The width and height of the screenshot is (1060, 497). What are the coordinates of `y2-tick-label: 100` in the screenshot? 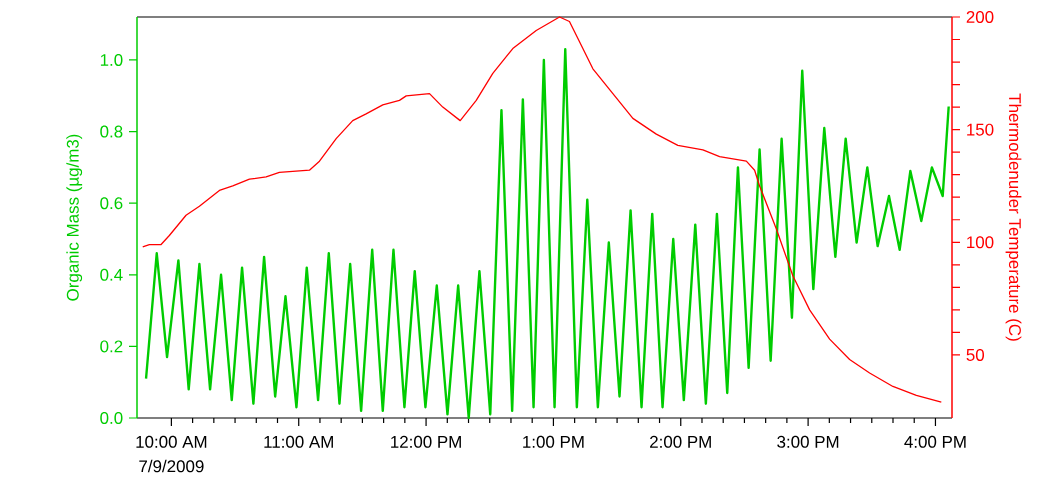 It's located at (980, 242).